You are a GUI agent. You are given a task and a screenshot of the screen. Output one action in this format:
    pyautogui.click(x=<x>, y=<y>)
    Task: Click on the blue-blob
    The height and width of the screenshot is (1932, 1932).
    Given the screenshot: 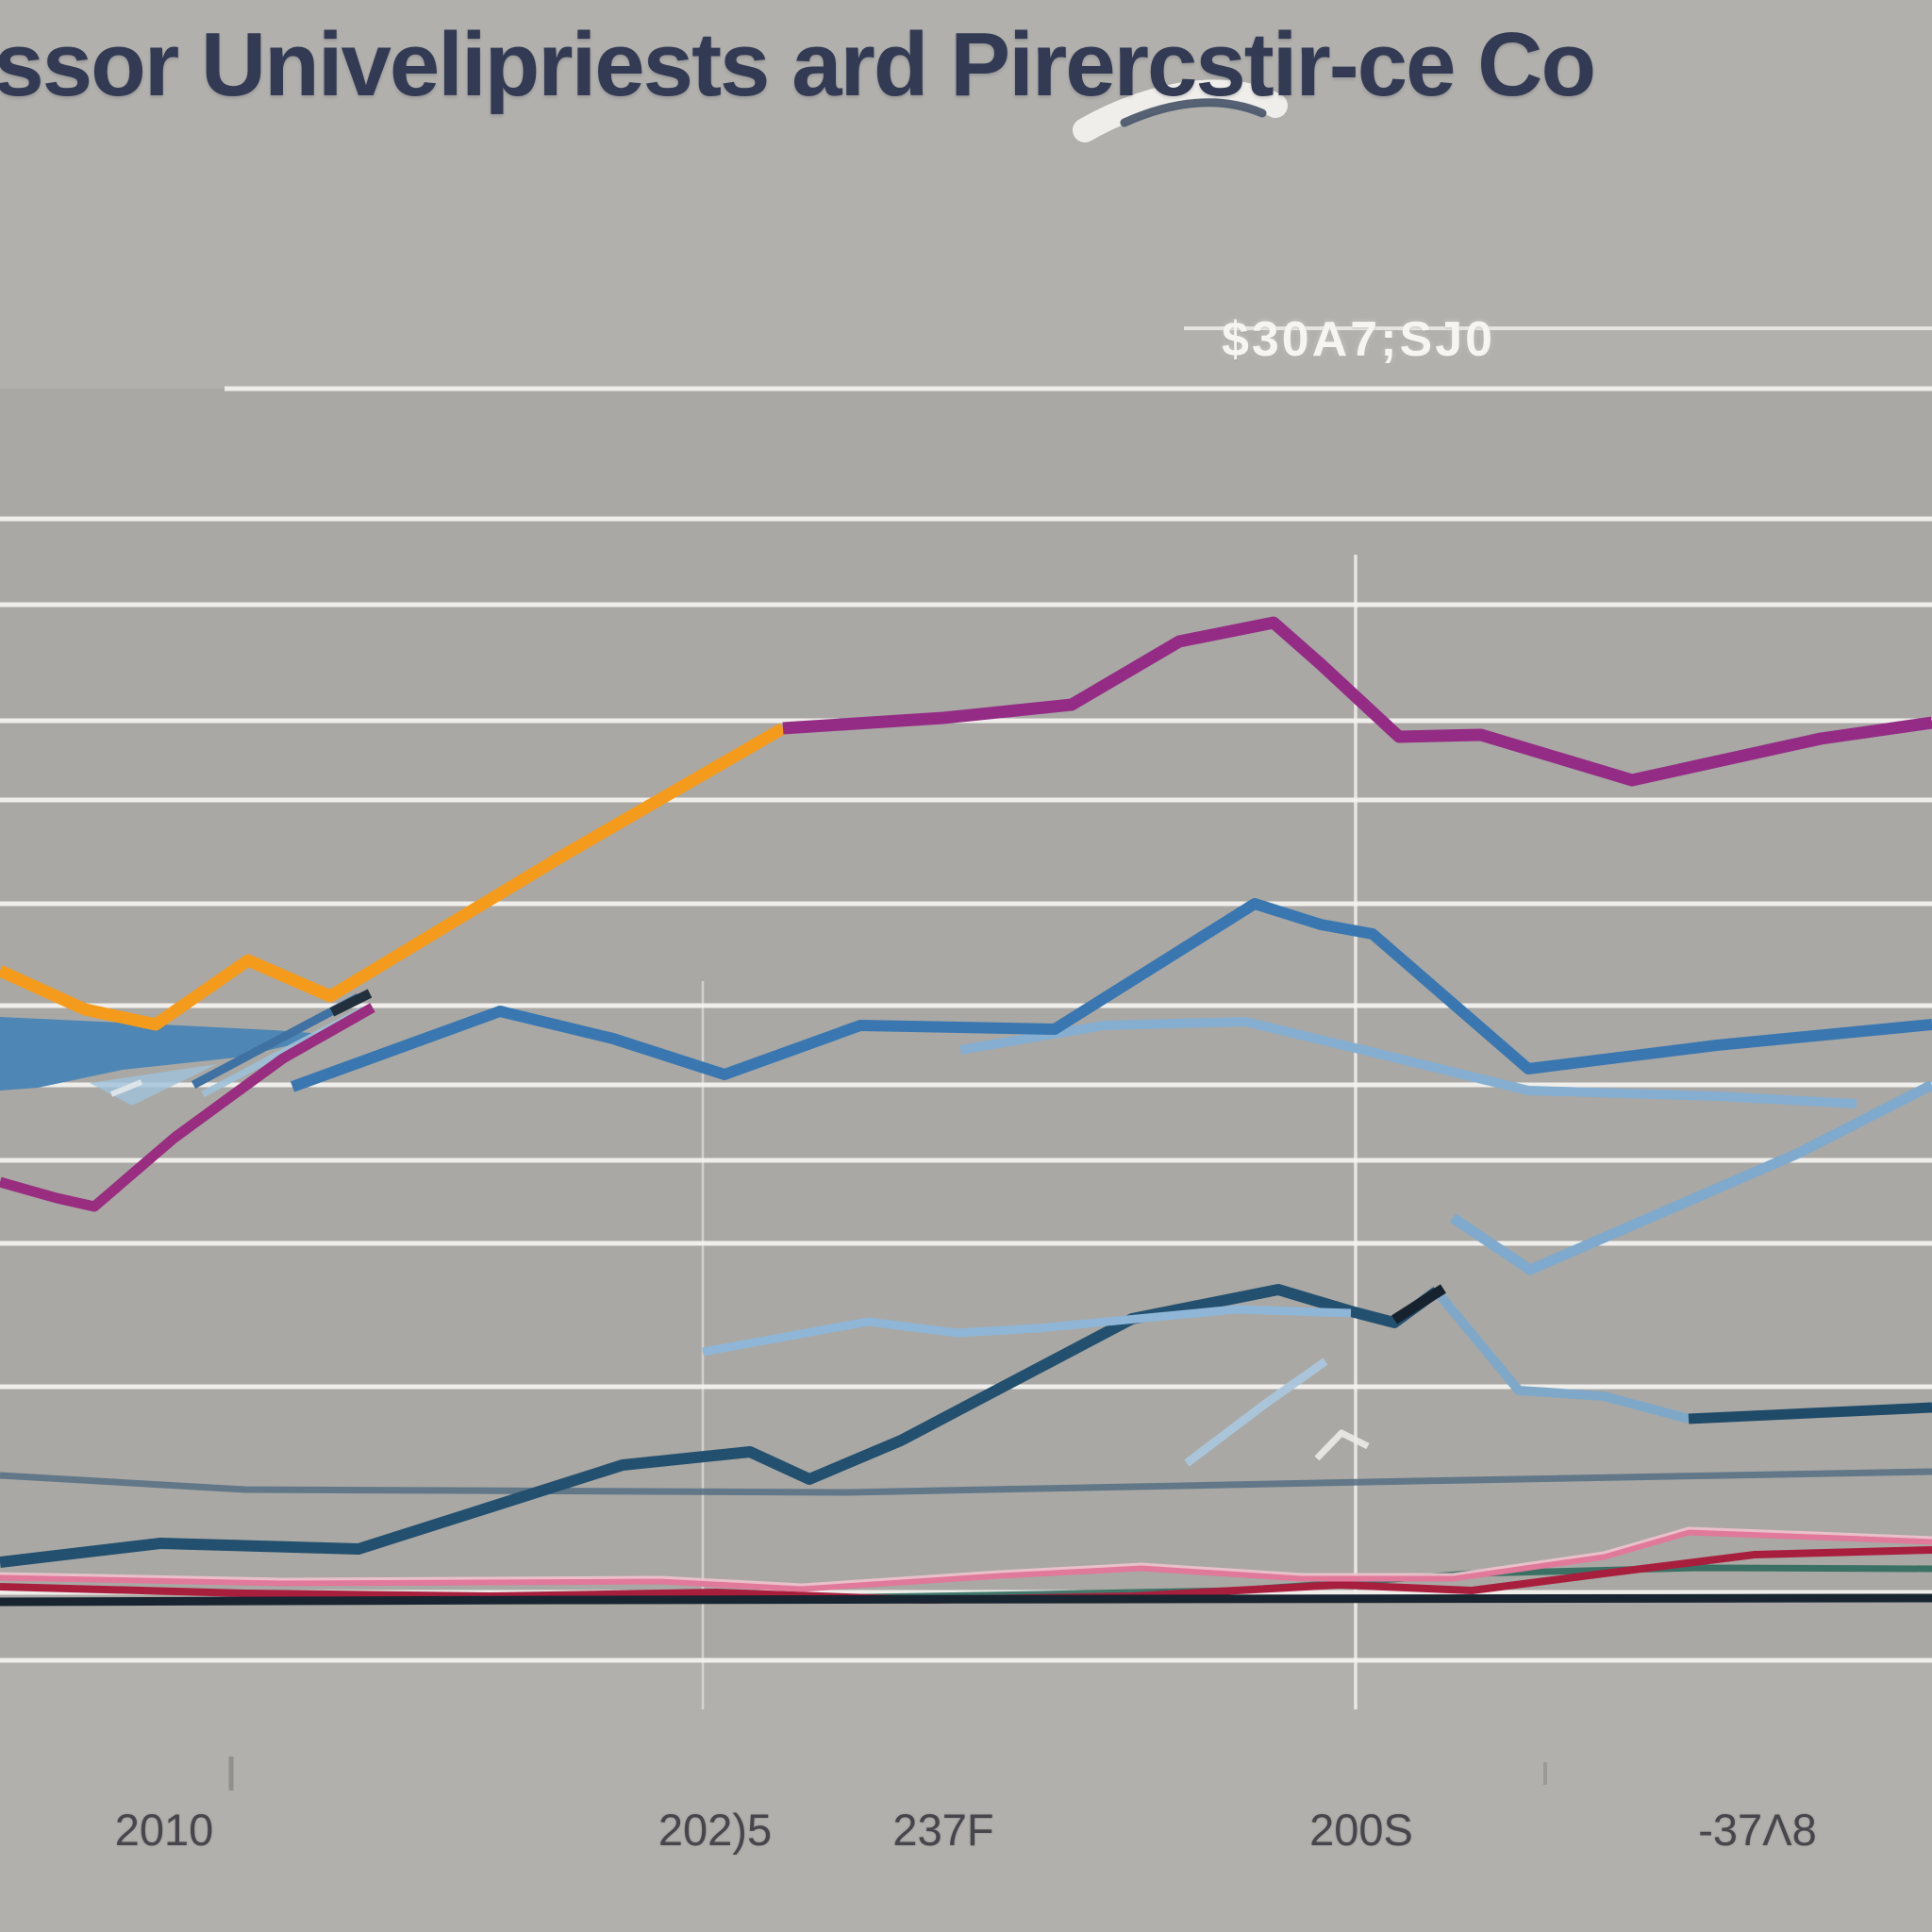 What is the action you would take?
    pyautogui.click(x=168, y=1054)
    